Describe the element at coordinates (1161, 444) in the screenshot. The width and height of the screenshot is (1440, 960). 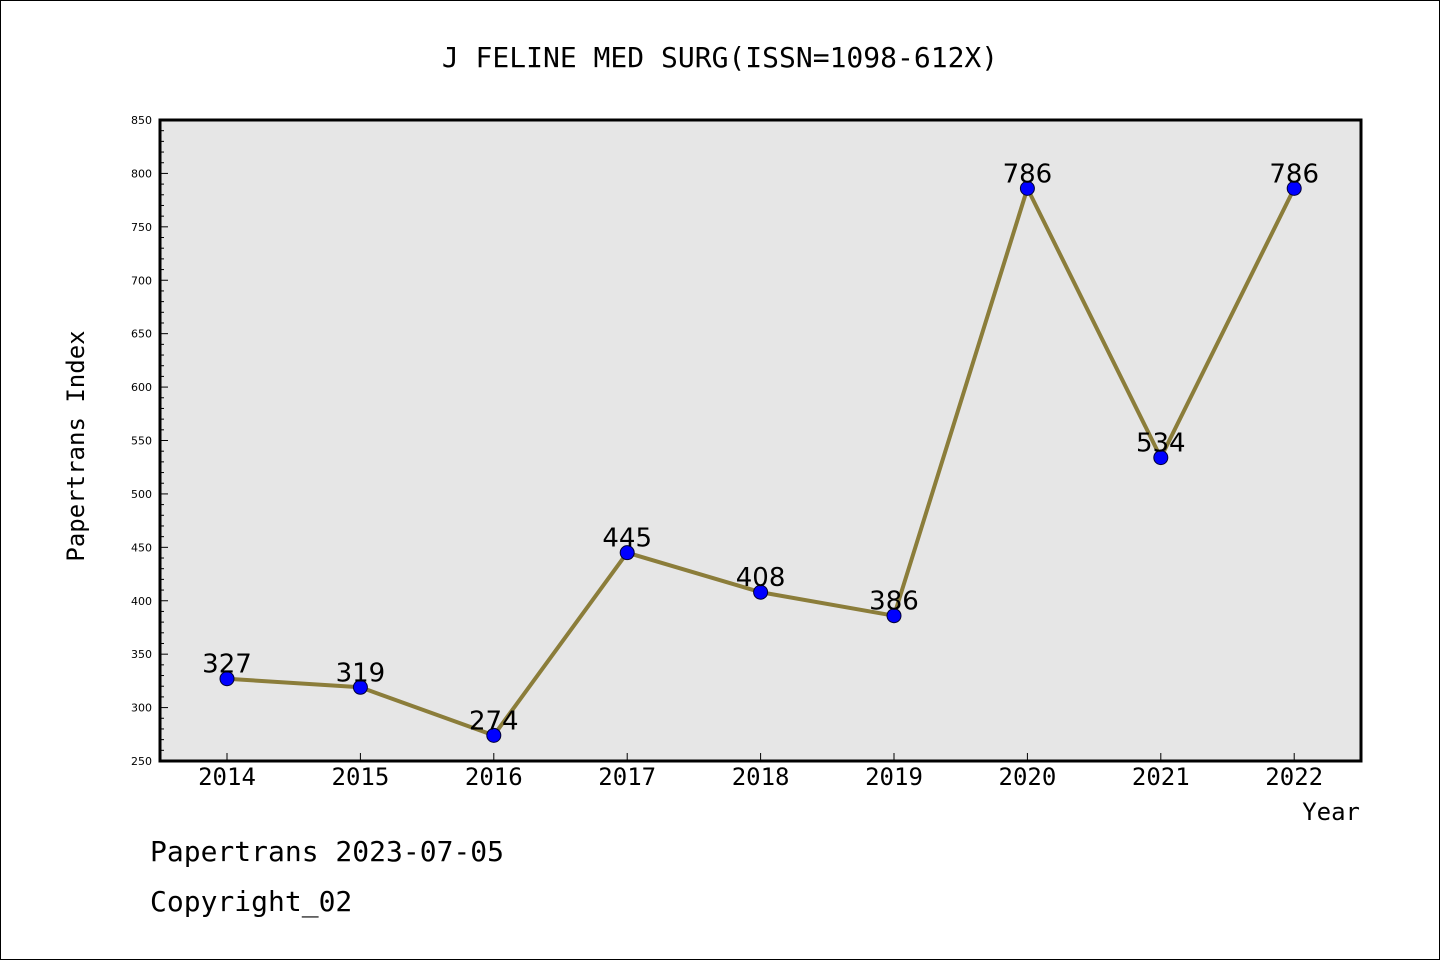
I see `data-label: 534` at that location.